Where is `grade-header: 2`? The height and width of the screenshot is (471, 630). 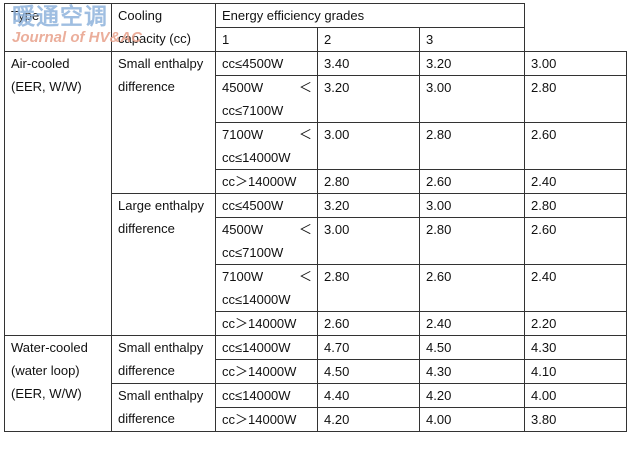 grade-header: 2 is located at coordinates (368, 39).